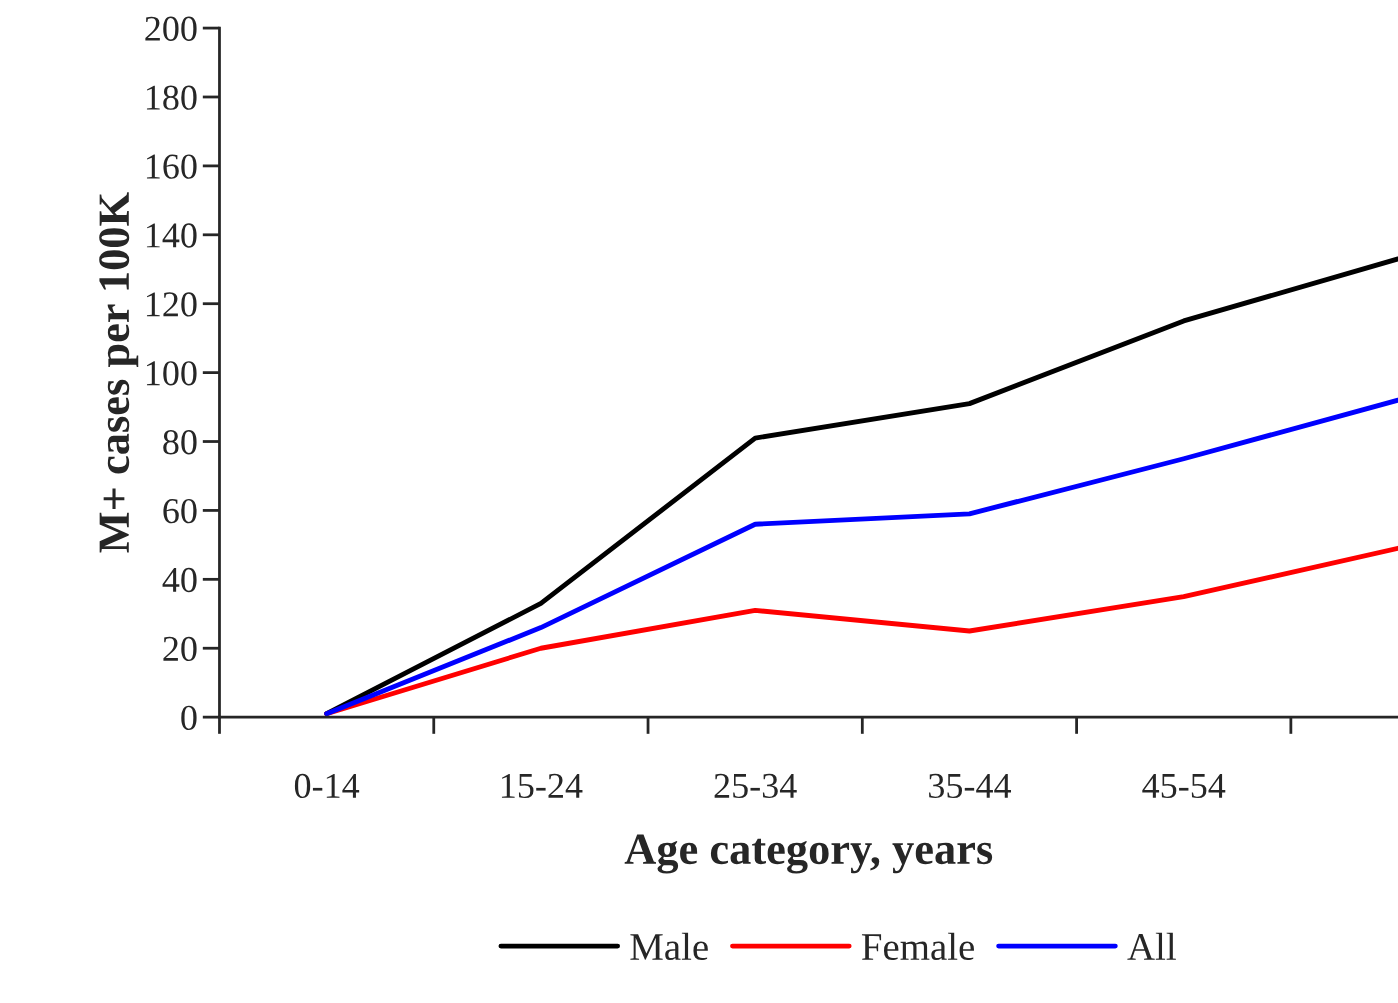  I want to click on x-tick-label: 15-24, so click(542, 786).